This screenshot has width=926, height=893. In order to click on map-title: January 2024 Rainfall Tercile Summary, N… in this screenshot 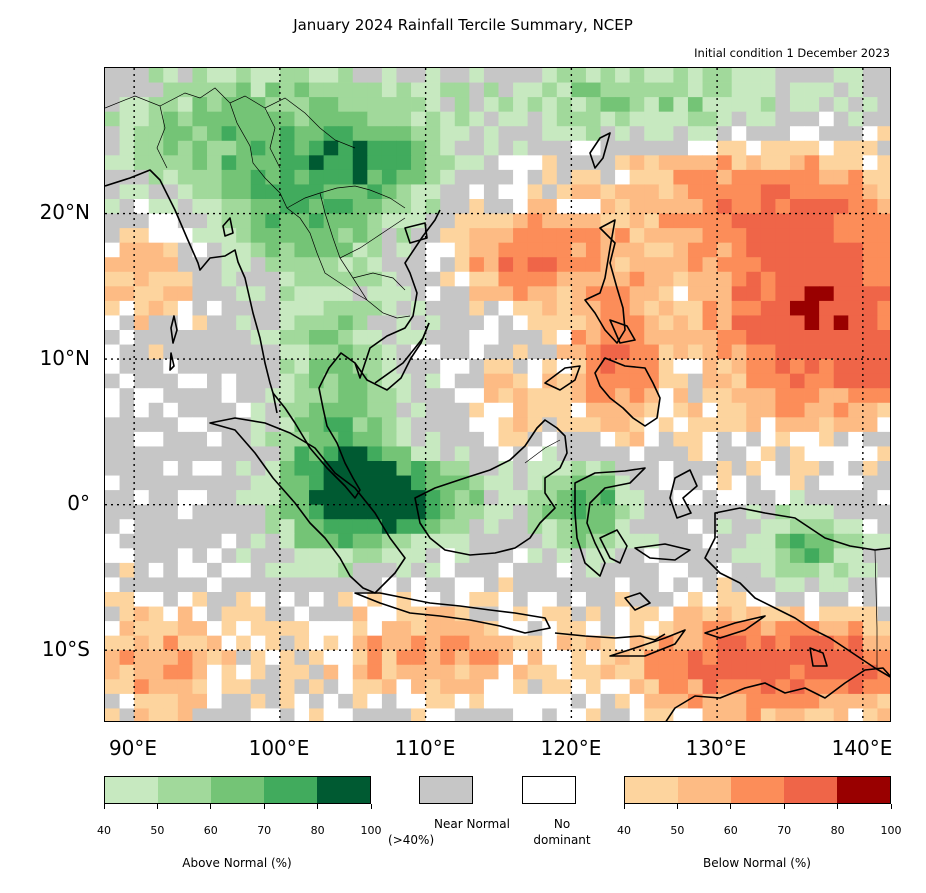, I will do `click(463, 25)`.